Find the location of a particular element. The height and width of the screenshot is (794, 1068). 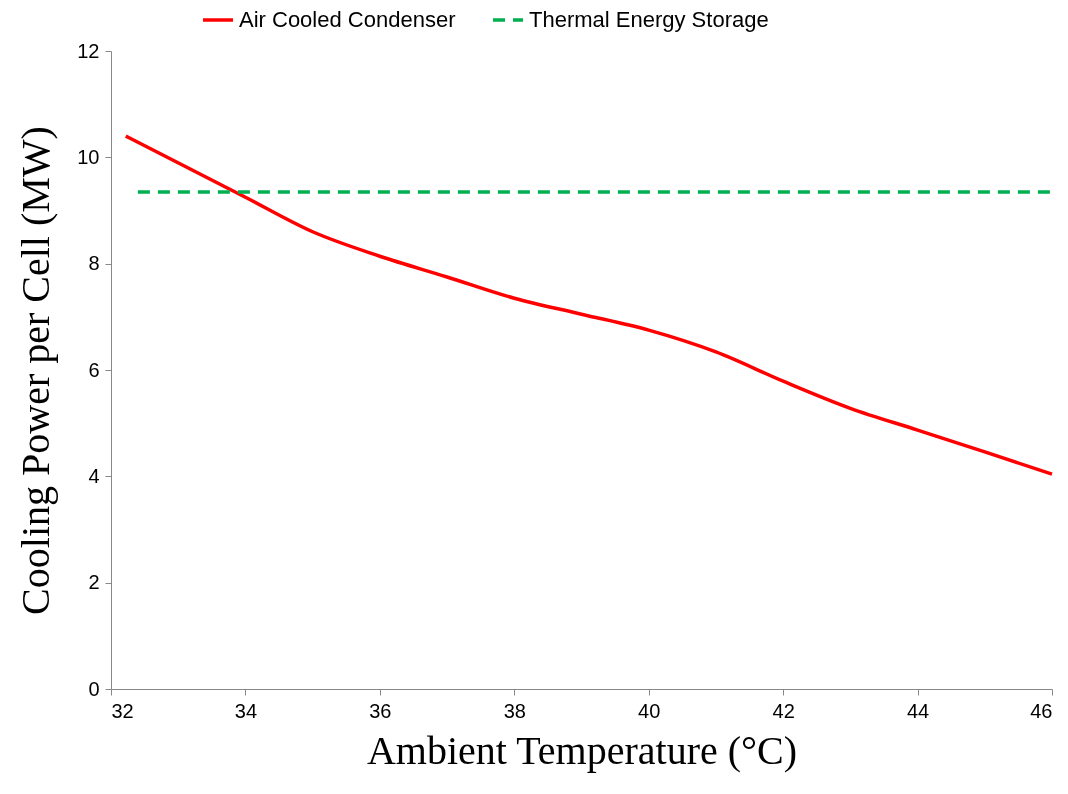

y-tick-label: 12 is located at coordinates (88, 50).